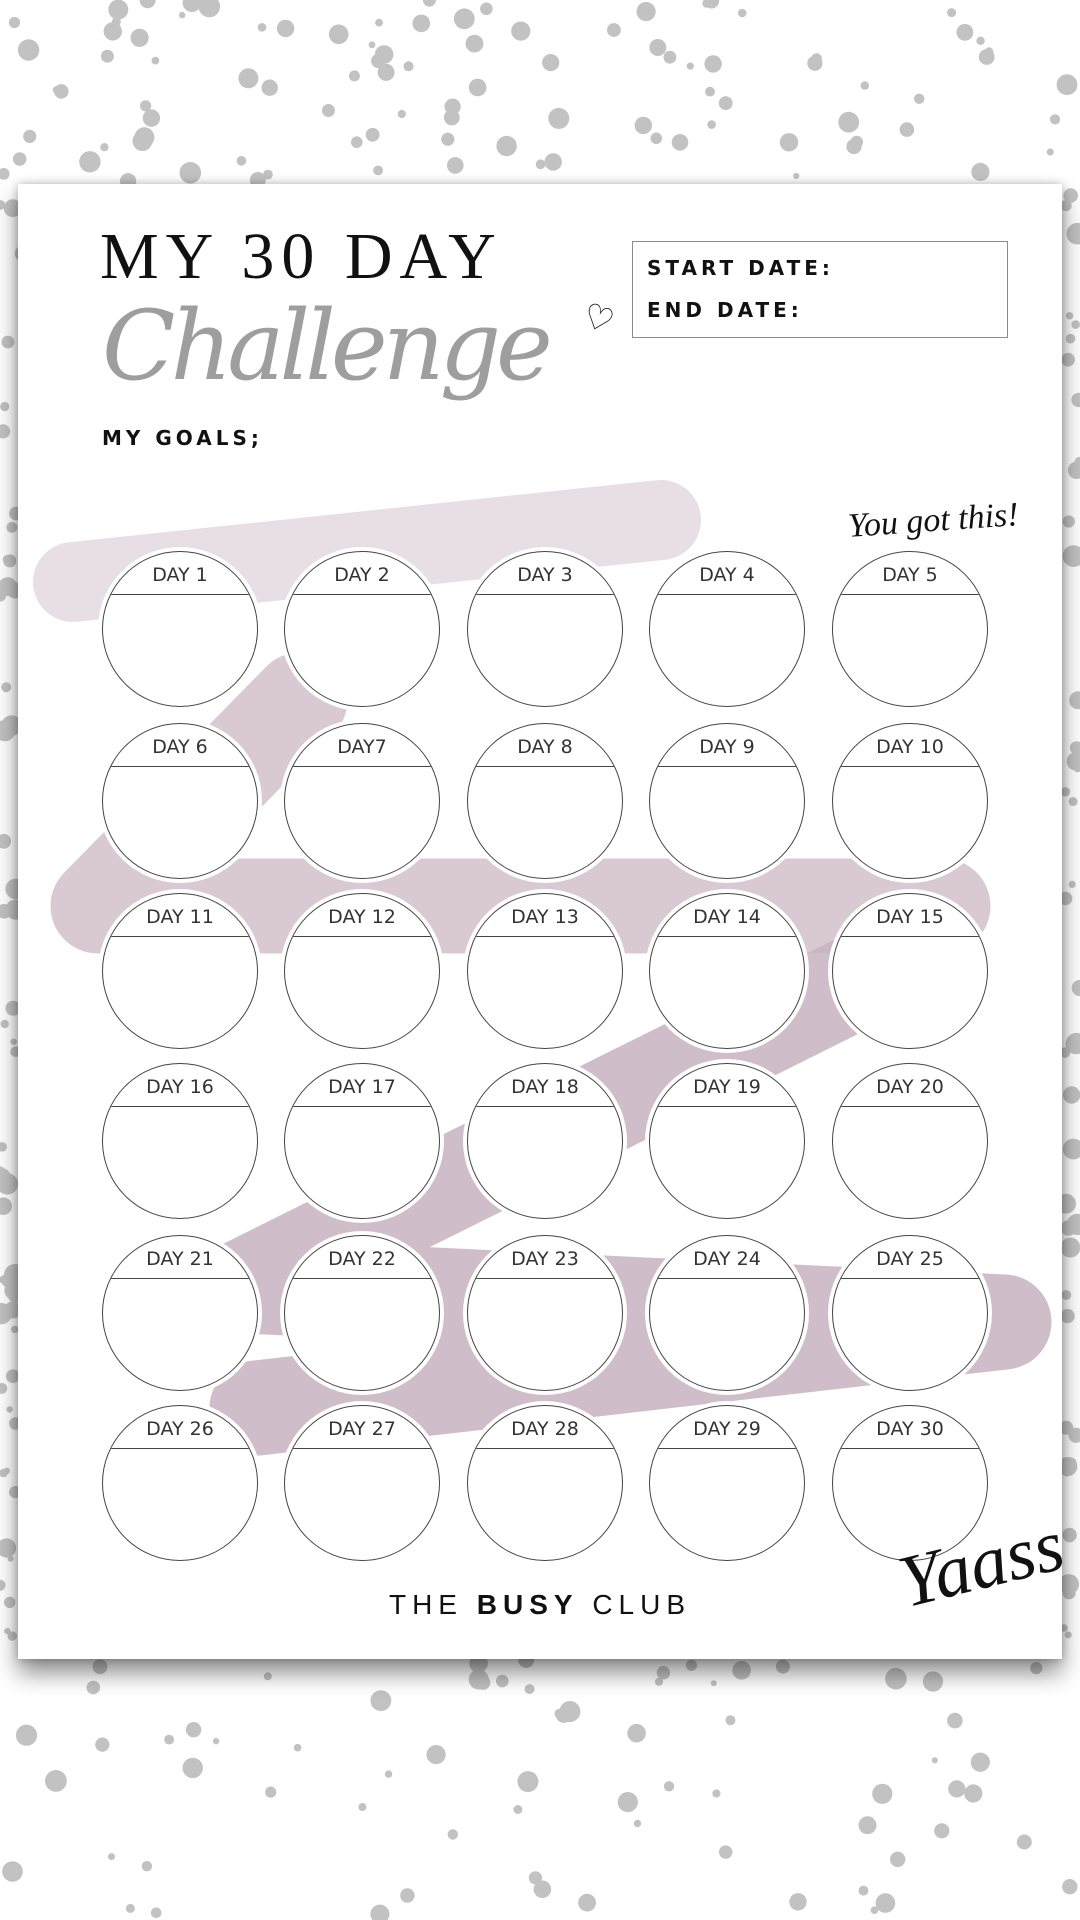 The height and width of the screenshot is (1920, 1080). What do you see at coordinates (362, 971) in the screenshot?
I see `day-circle: DAY 12` at bounding box center [362, 971].